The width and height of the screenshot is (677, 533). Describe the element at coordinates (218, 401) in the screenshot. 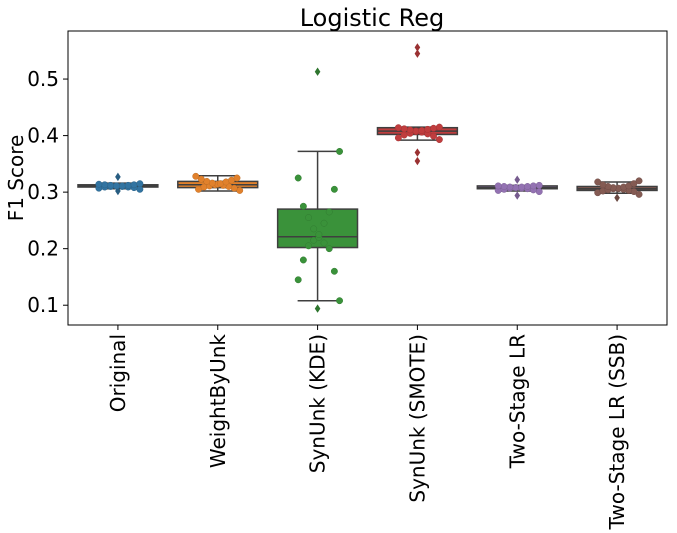

I see `x-category-label: WeightByUnk` at that location.